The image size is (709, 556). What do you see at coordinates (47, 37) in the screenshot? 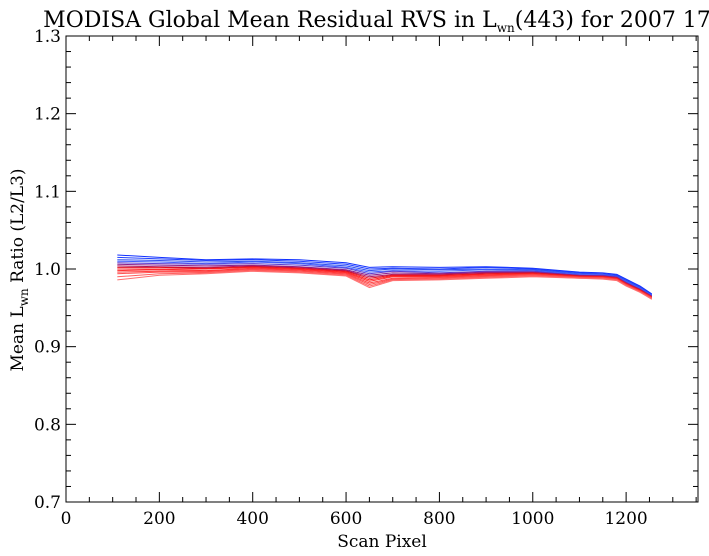
I see `y-tick-label: 1.3` at bounding box center [47, 37].